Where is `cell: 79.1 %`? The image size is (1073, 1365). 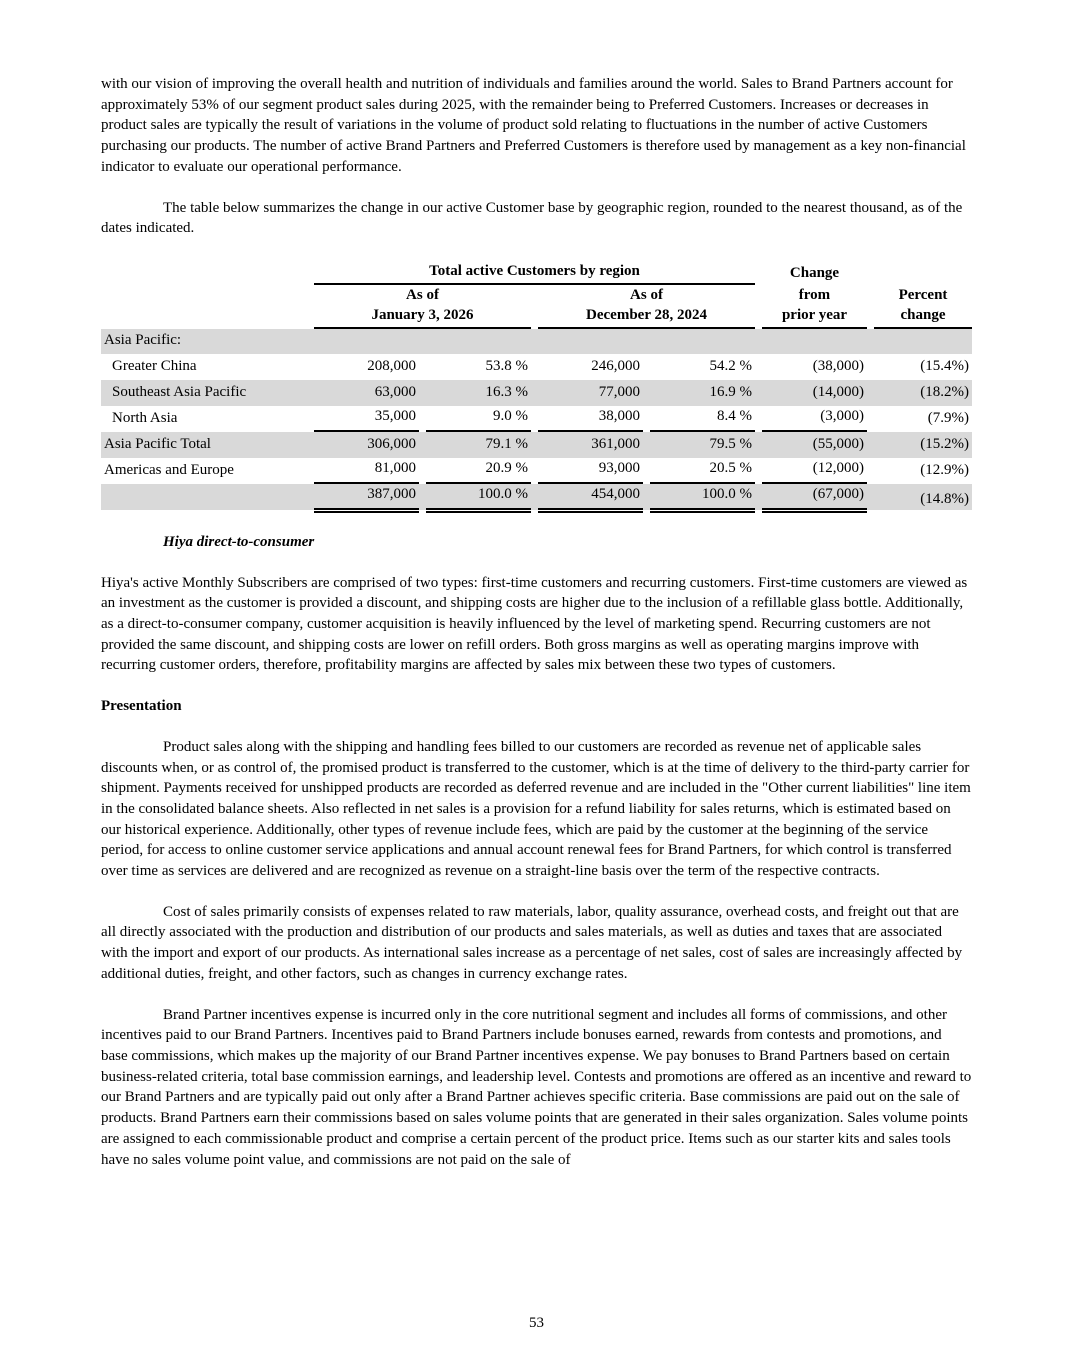
cell: 79.1 % is located at coordinates (507, 444).